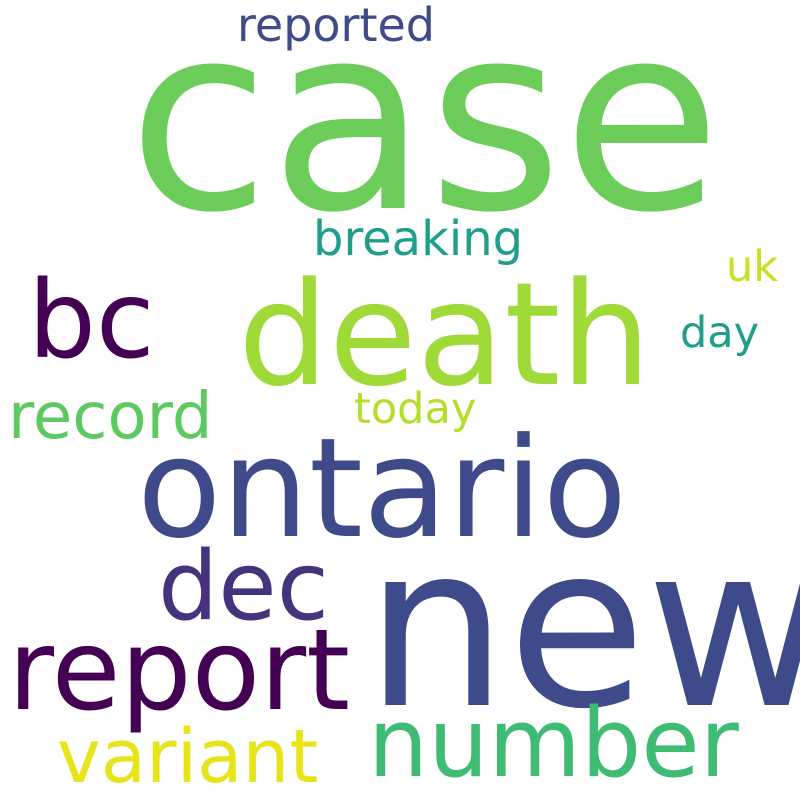 This screenshot has width=800, height=800. What do you see at coordinates (336, 26) in the screenshot?
I see `word-reported: reported` at bounding box center [336, 26].